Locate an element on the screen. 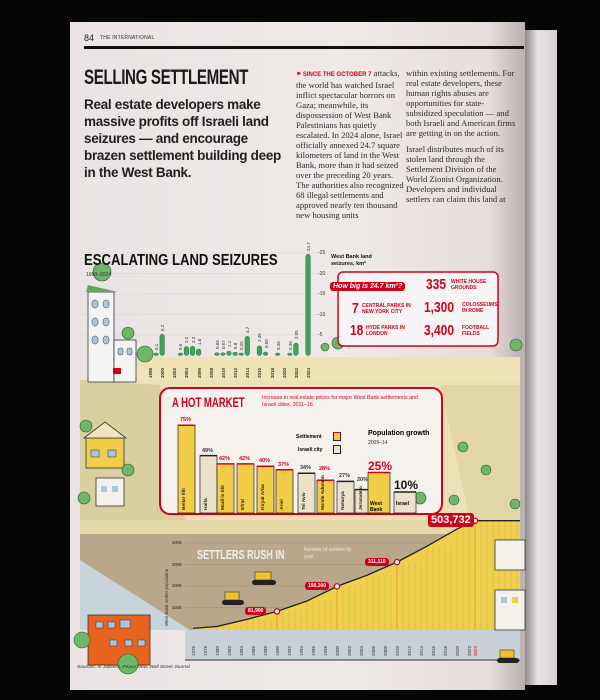  plateau is located at coordinates (300, 527).